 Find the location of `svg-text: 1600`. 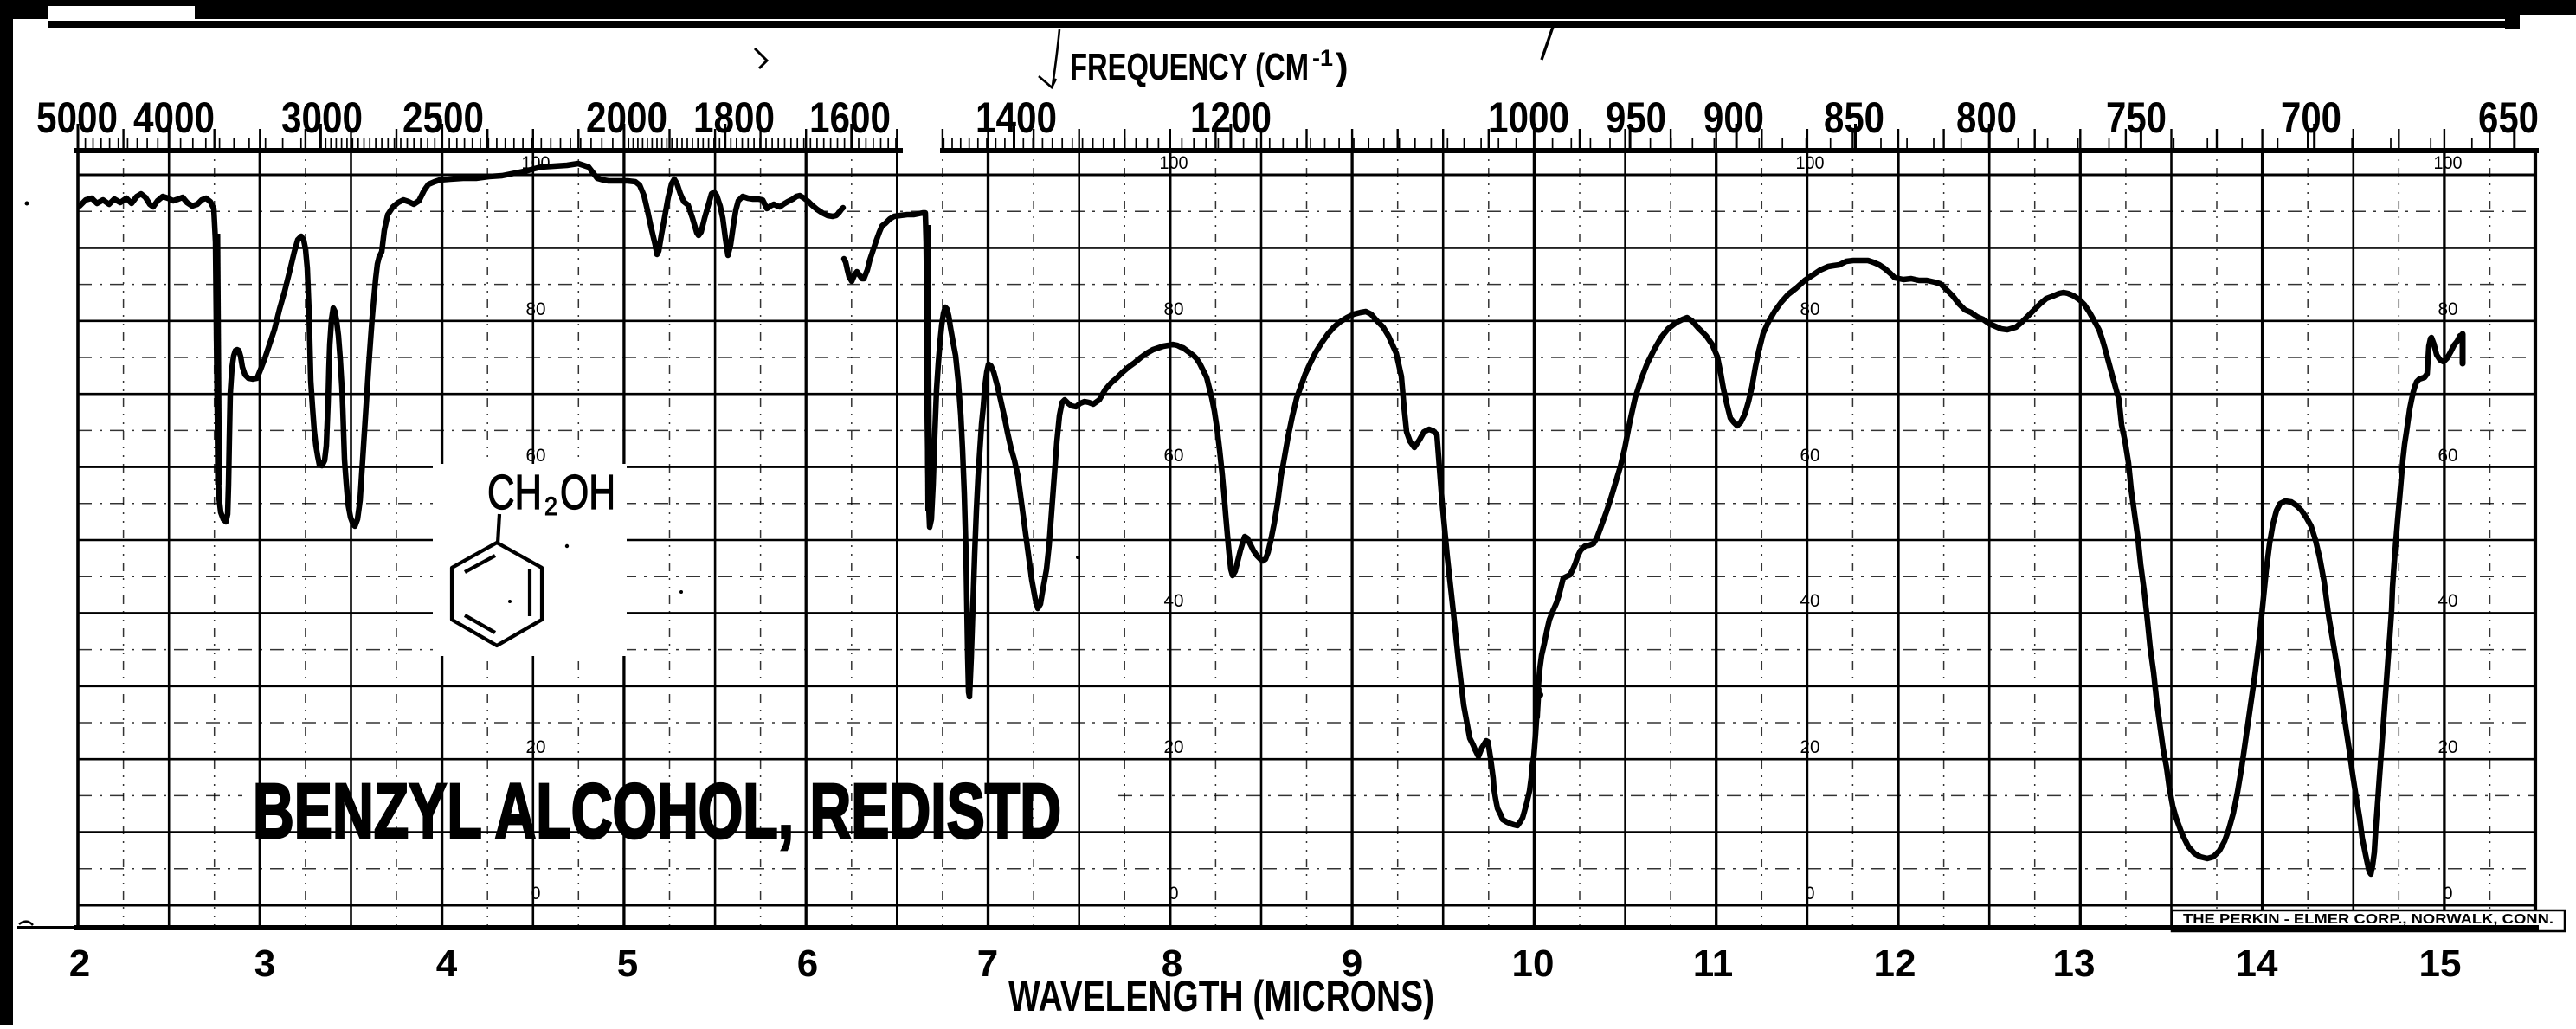

svg-text: 1600 is located at coordinates (850, 117).